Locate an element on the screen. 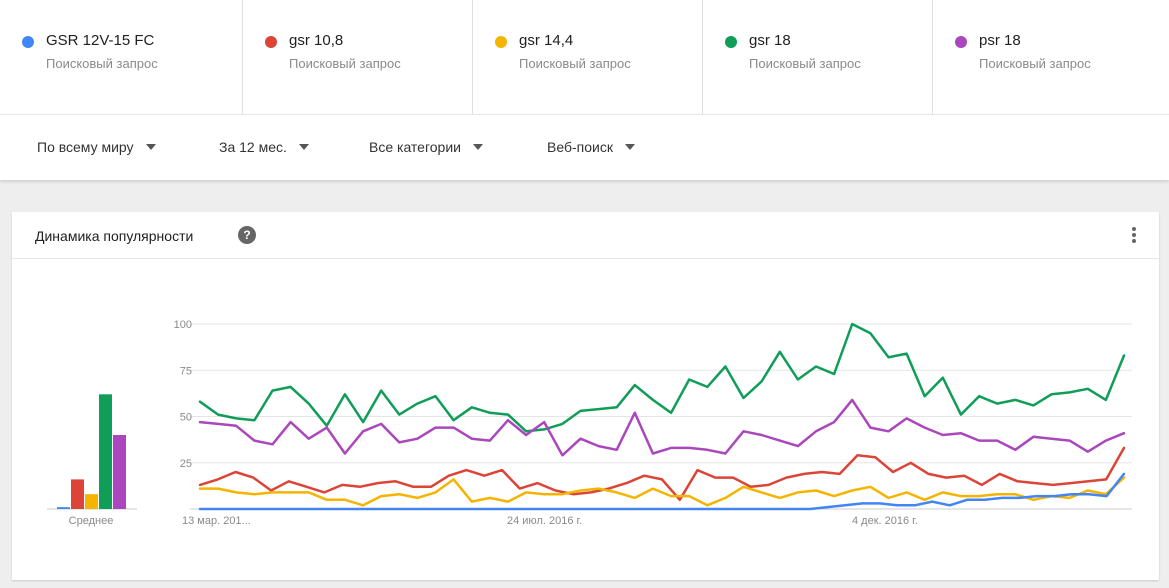  y-tick-label: 100 is located at coordinates (183, 325).